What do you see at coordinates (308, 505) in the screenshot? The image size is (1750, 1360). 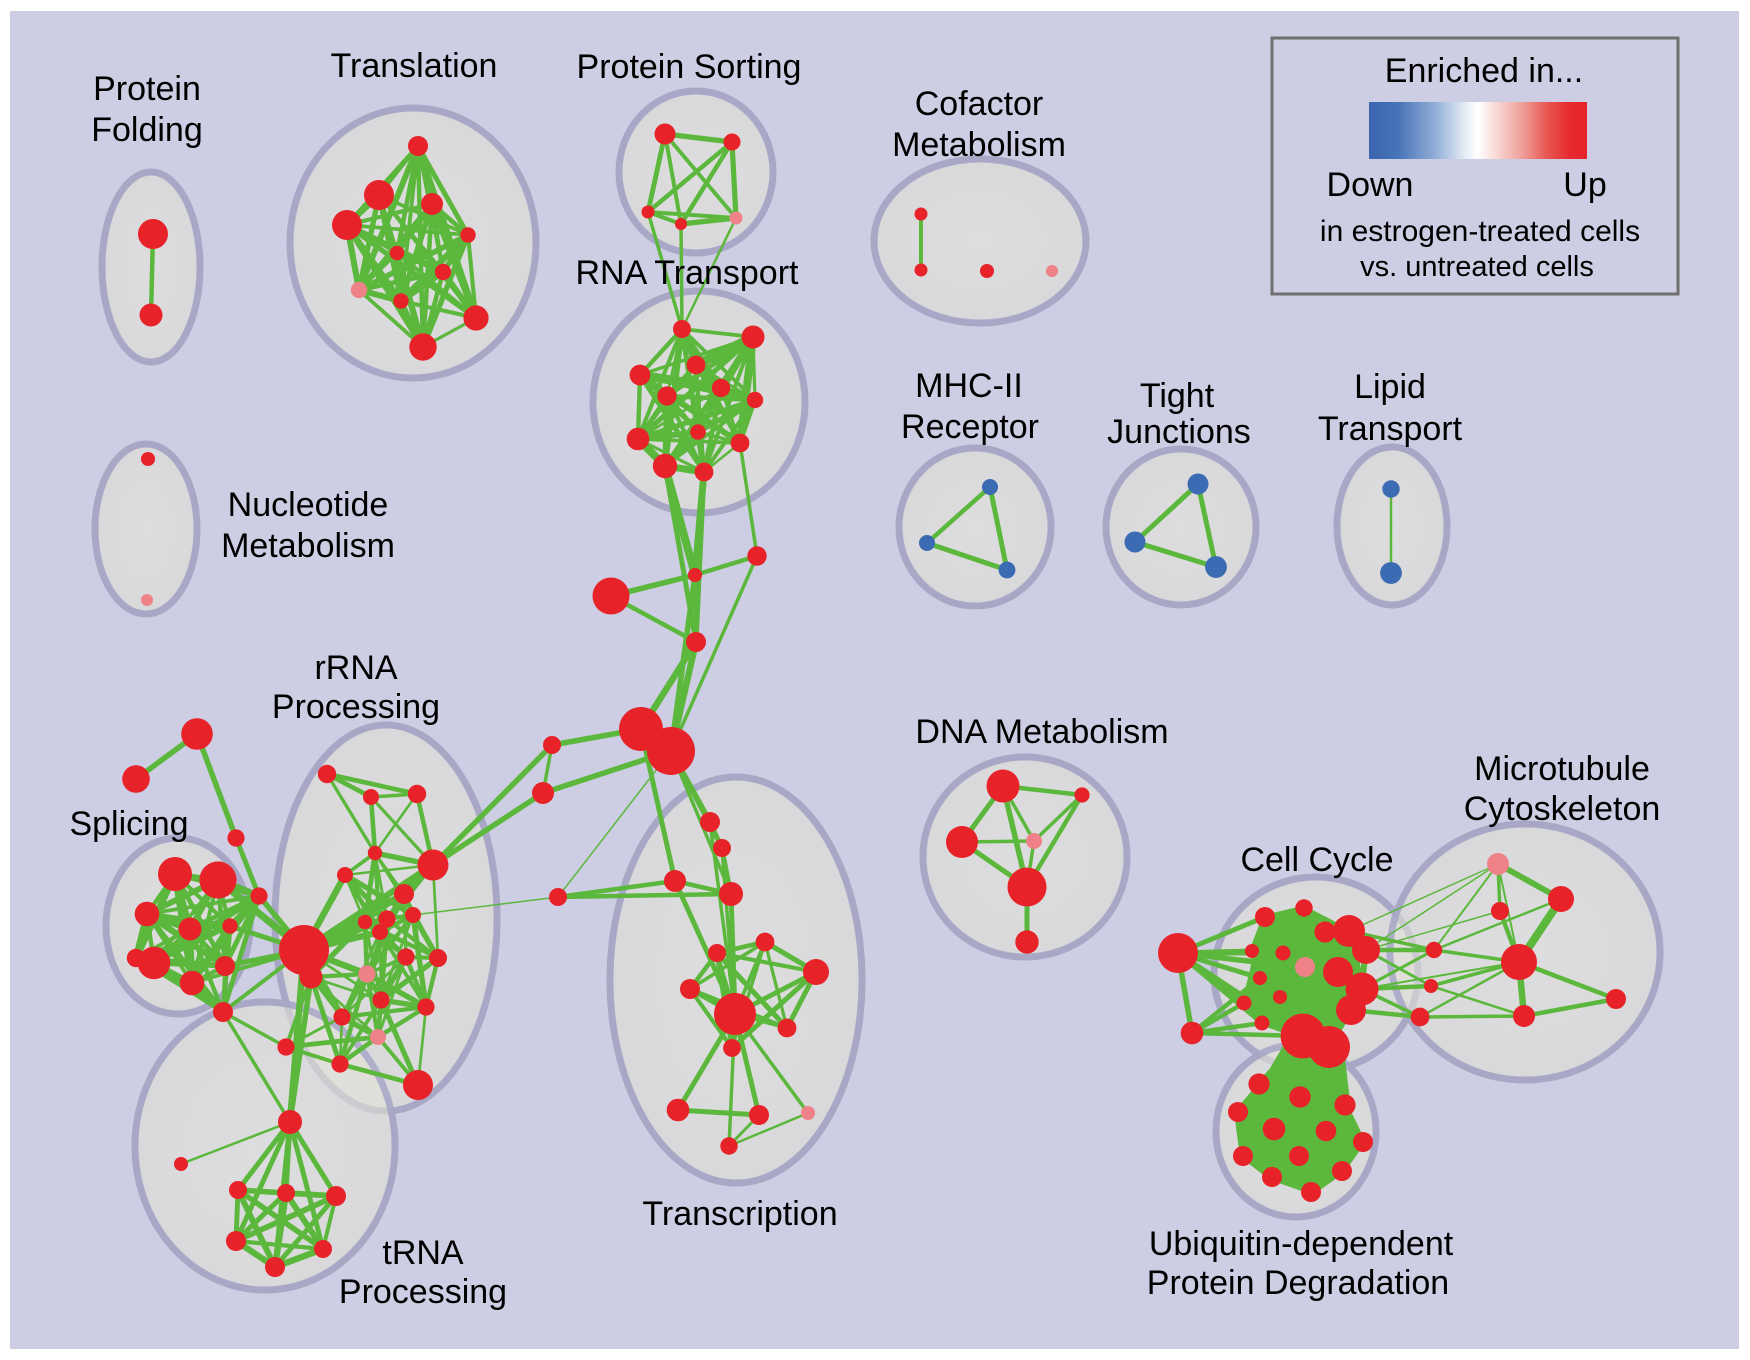 I see `svg-text: Nucleotide` at bounding box center [308, 505].